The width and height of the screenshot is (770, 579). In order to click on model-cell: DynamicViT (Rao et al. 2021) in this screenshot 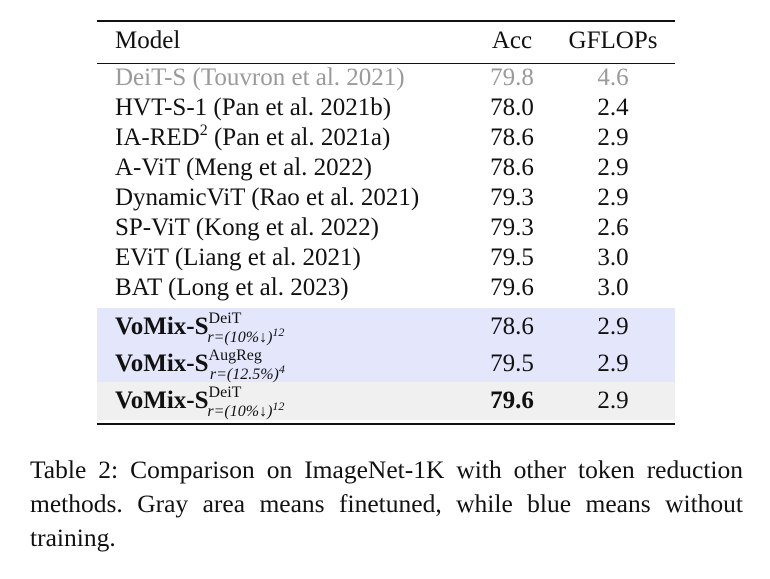, I will do `click(267, 197)`.